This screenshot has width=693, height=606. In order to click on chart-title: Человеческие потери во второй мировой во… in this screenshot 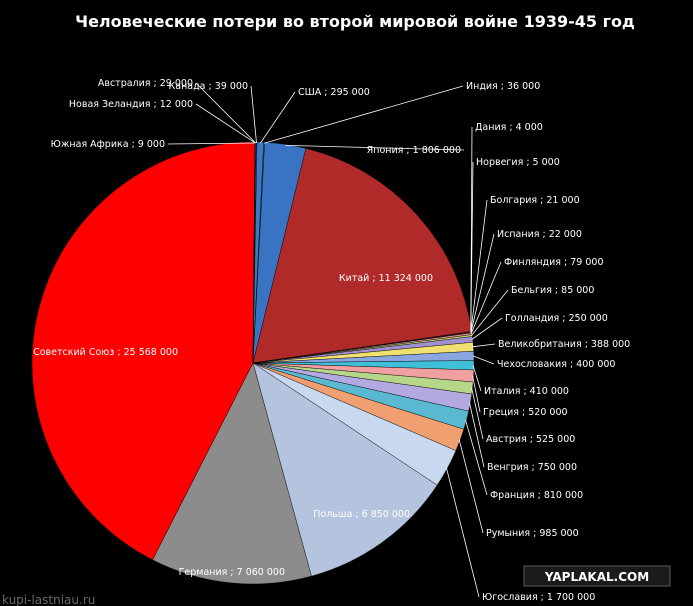, I will do `click(355, 21)`.